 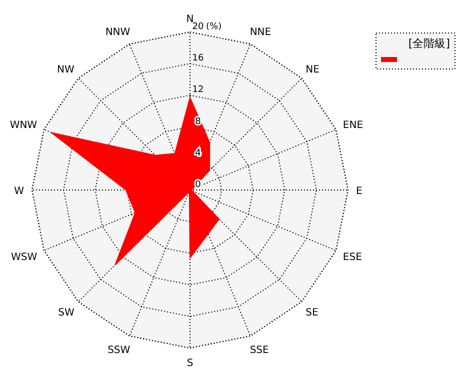 What do you see at coordinates (313, 70) in the screenshot?
I see `spoke-label: NE` at bounding box center [313, 70].